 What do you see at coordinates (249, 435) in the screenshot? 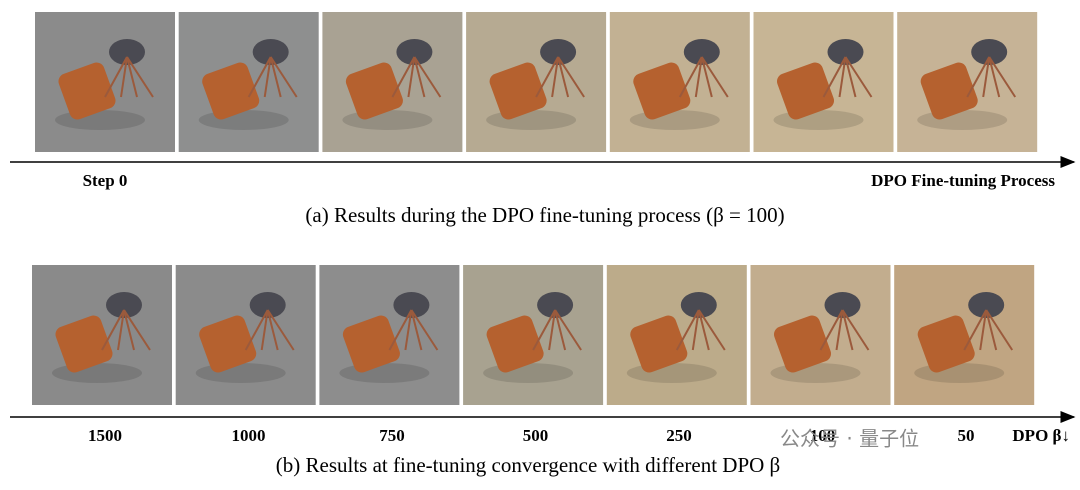
I see `beta-label: 1000` at bounding box center [249, 435].